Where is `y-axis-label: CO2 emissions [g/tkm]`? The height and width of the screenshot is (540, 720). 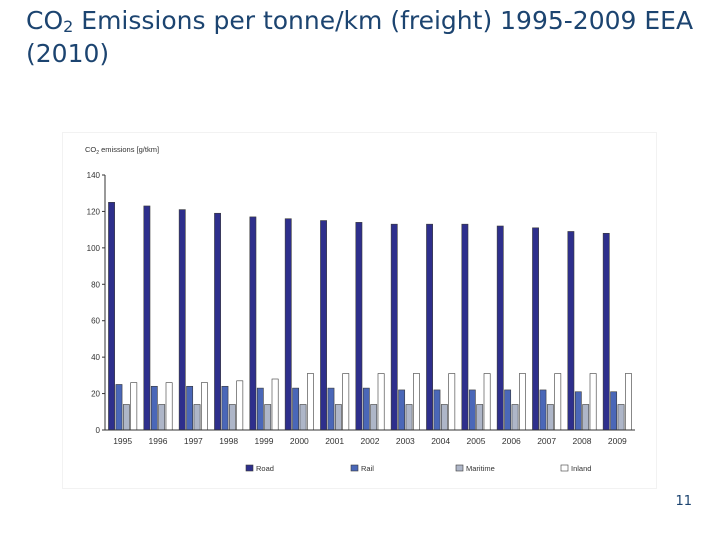 y-axis-label: CO2 emissions [g/tkm] is located at coordinates (122, 150).